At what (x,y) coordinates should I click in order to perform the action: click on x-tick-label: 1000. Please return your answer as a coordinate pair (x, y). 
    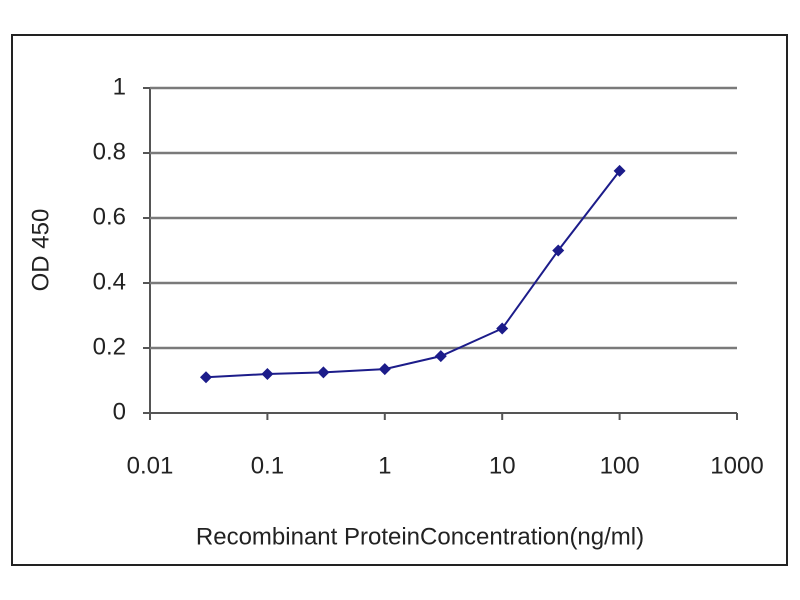
    Looking at the image, I should click on (736, 465).